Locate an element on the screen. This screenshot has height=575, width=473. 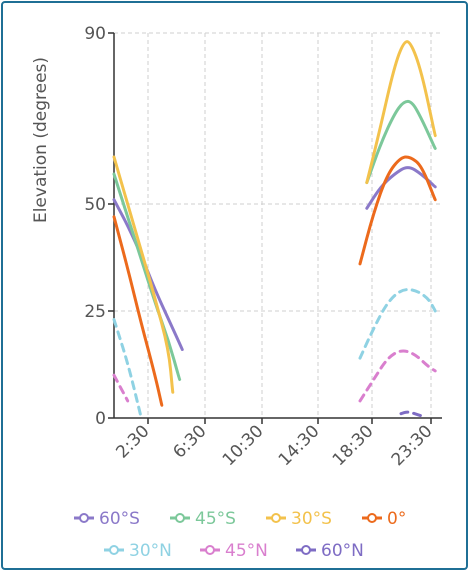
legend-label: 30°S is located at coordinates (311, 519).